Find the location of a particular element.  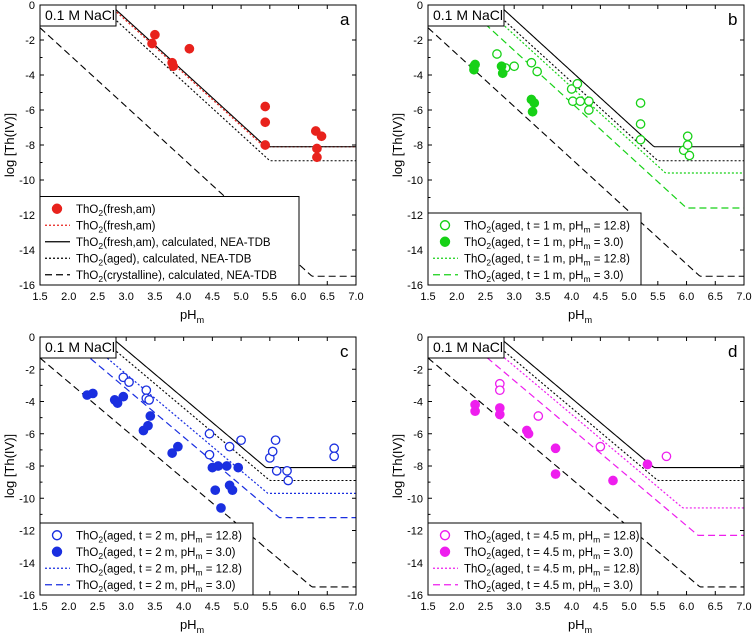

x-tick-label: 4.0 is located at coordinates (571, 297).